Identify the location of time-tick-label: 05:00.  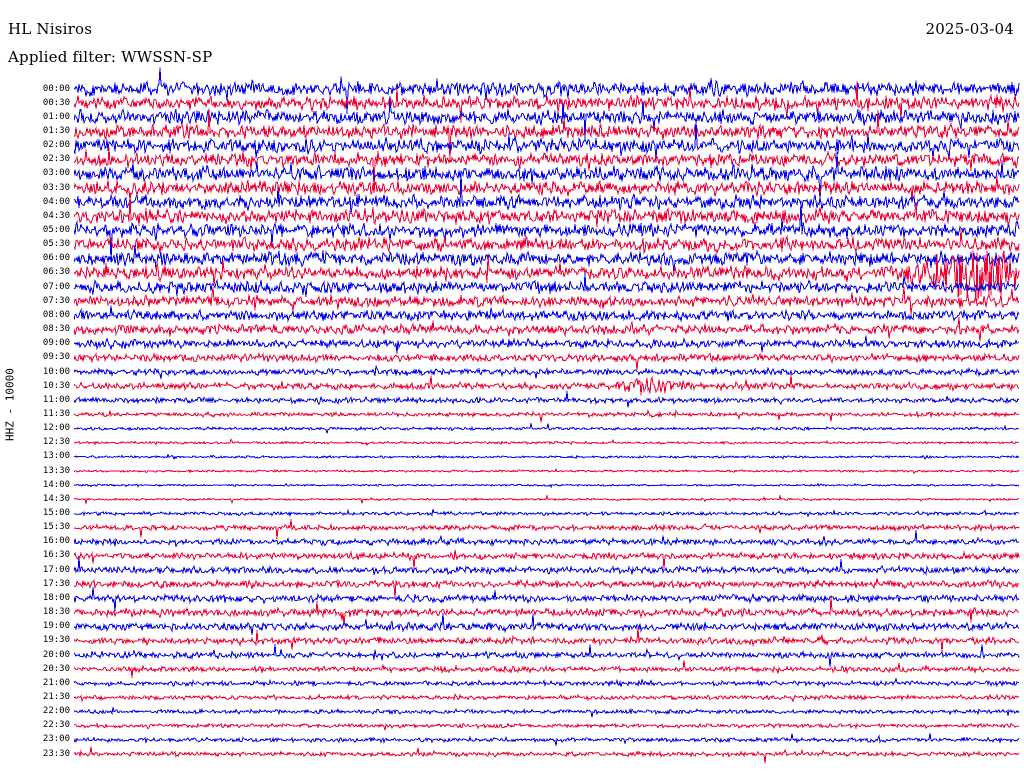
(56, 230).